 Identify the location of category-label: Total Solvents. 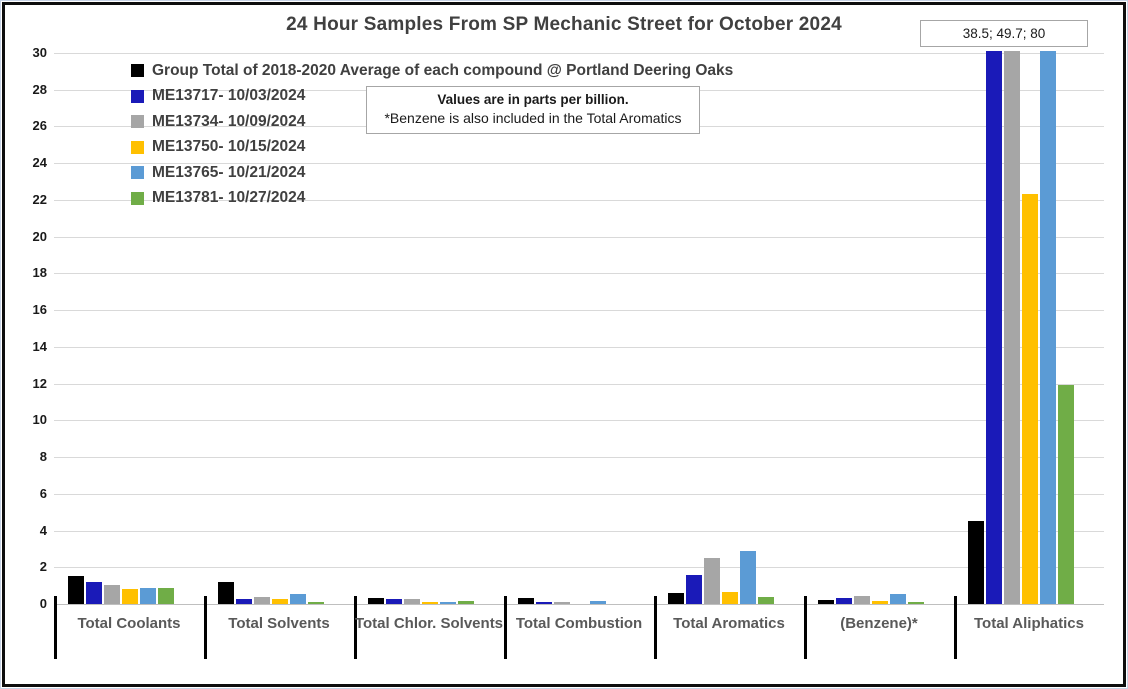
(279, 623).